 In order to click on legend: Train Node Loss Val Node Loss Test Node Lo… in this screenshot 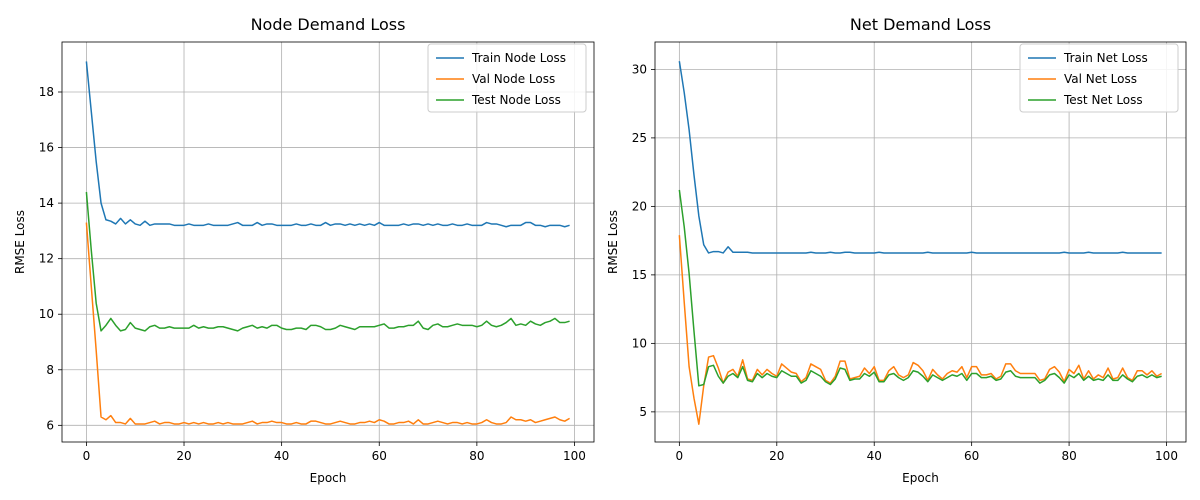, I will do `click(507, 78)`.